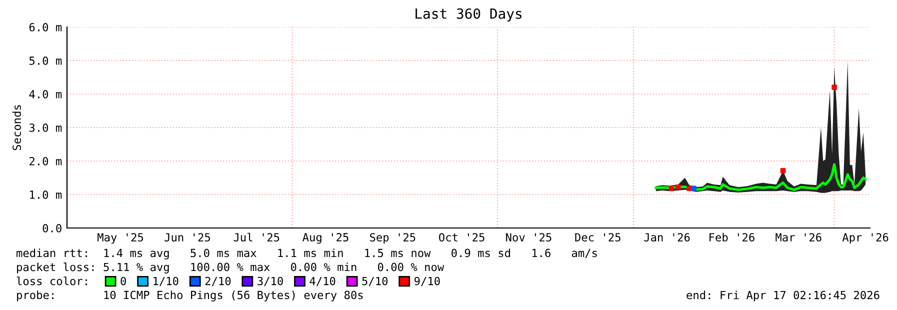 This screenshot has width=897, height=310. Describe the element at coordinates (218, 281) in the screenshot. I see `legend-label: 2/10` at that location.